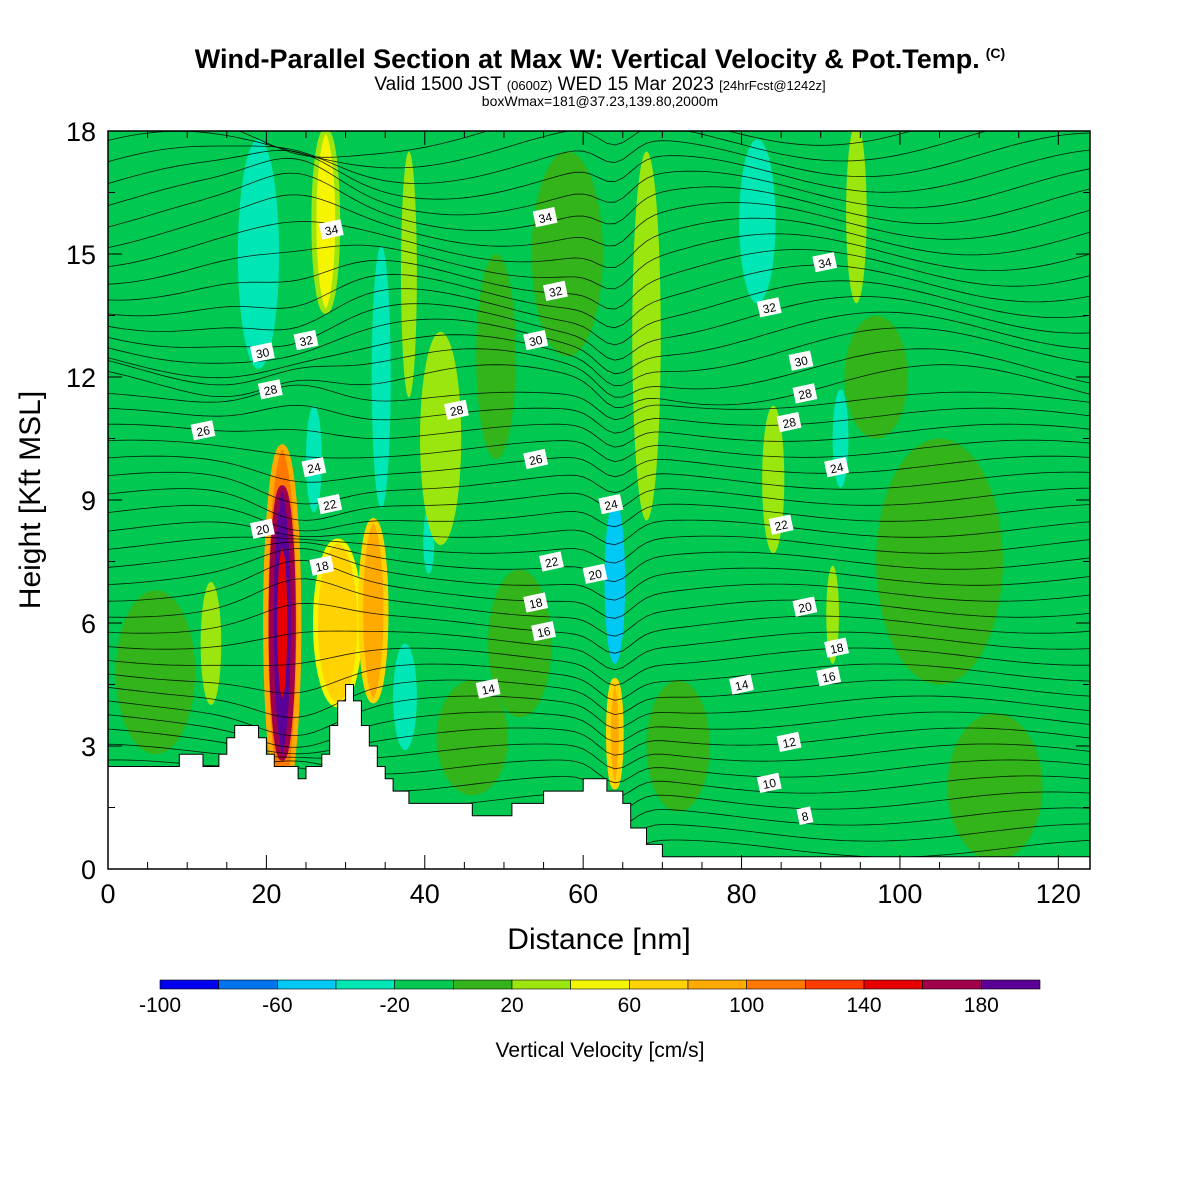 Image resolution: width=1200 pixels, height=1200 pixels. I want to click on valid-date: WED 15 Mar 2023, so click(635, 84).